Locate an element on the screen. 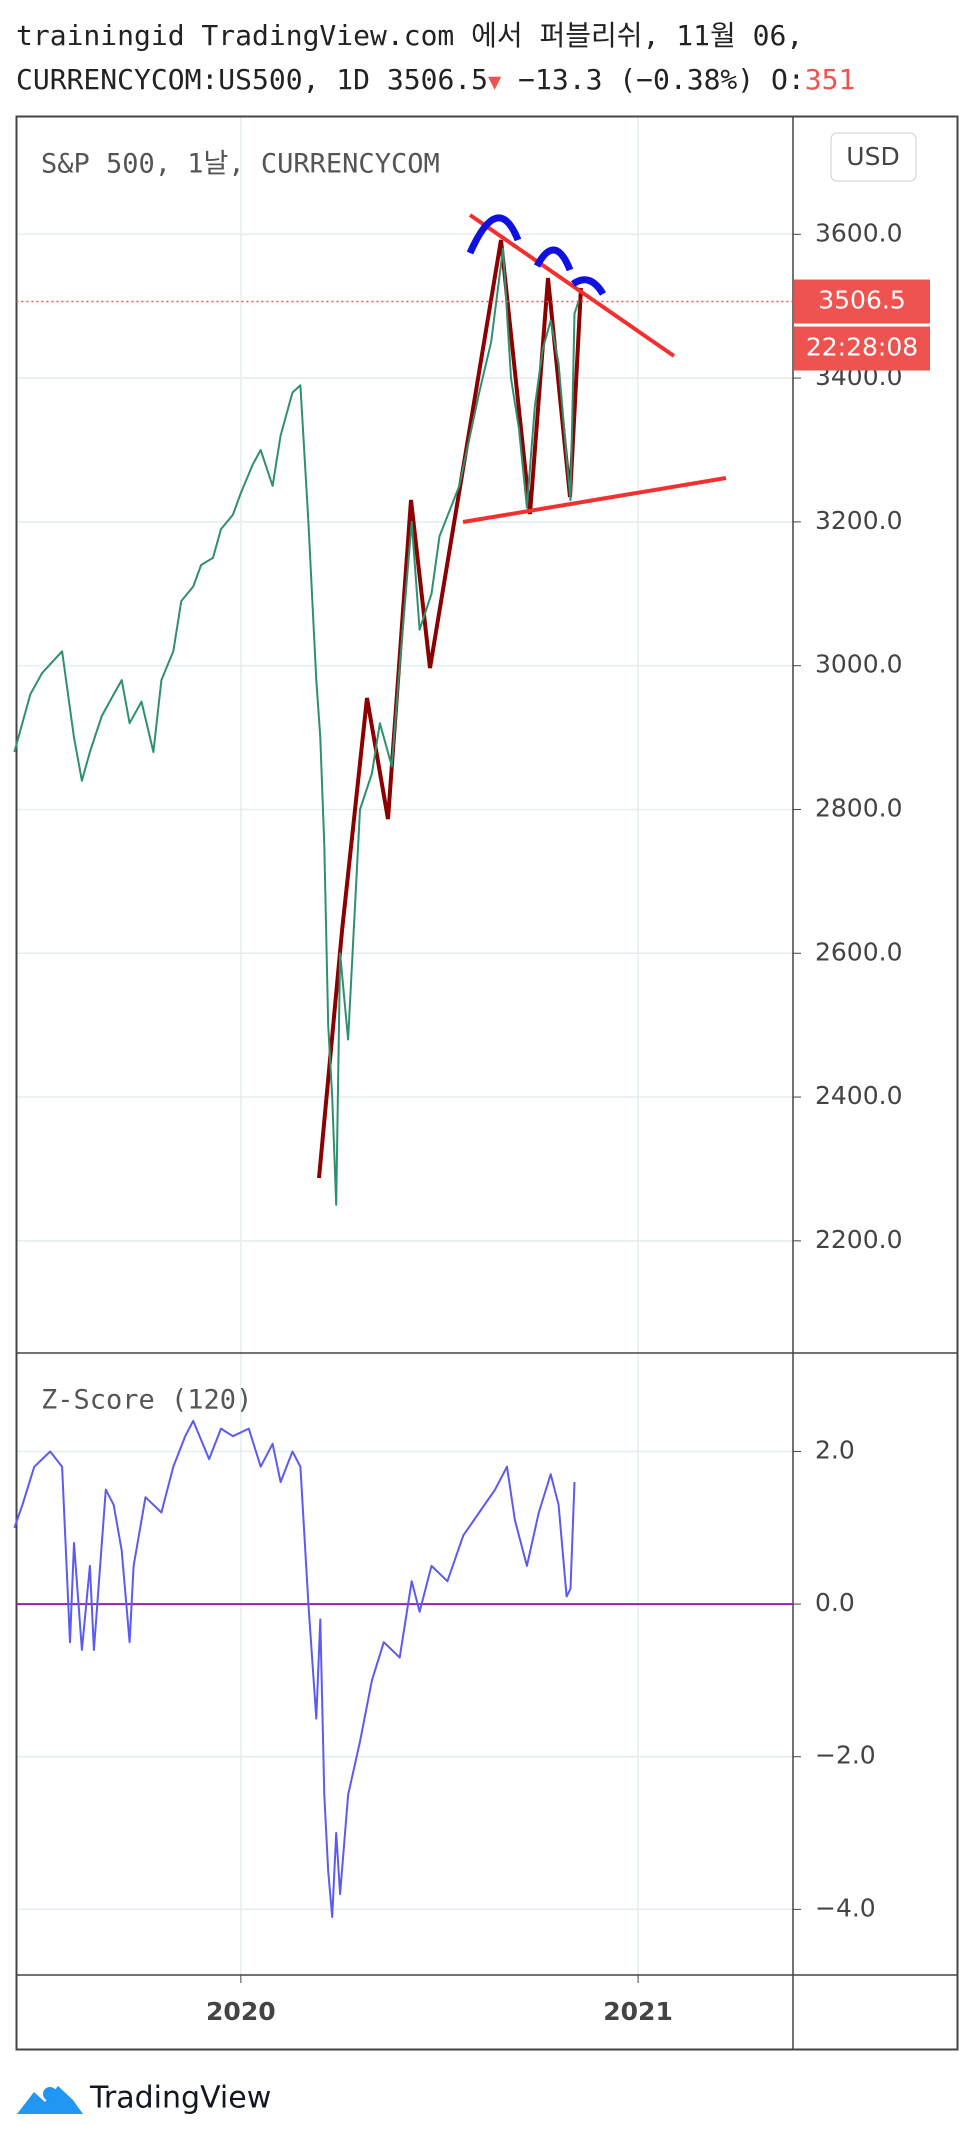 Image resolution: width=971 pixels, height=2137 pixels. y-tick-label: 2600.0 is located at coordinates (858, 951).